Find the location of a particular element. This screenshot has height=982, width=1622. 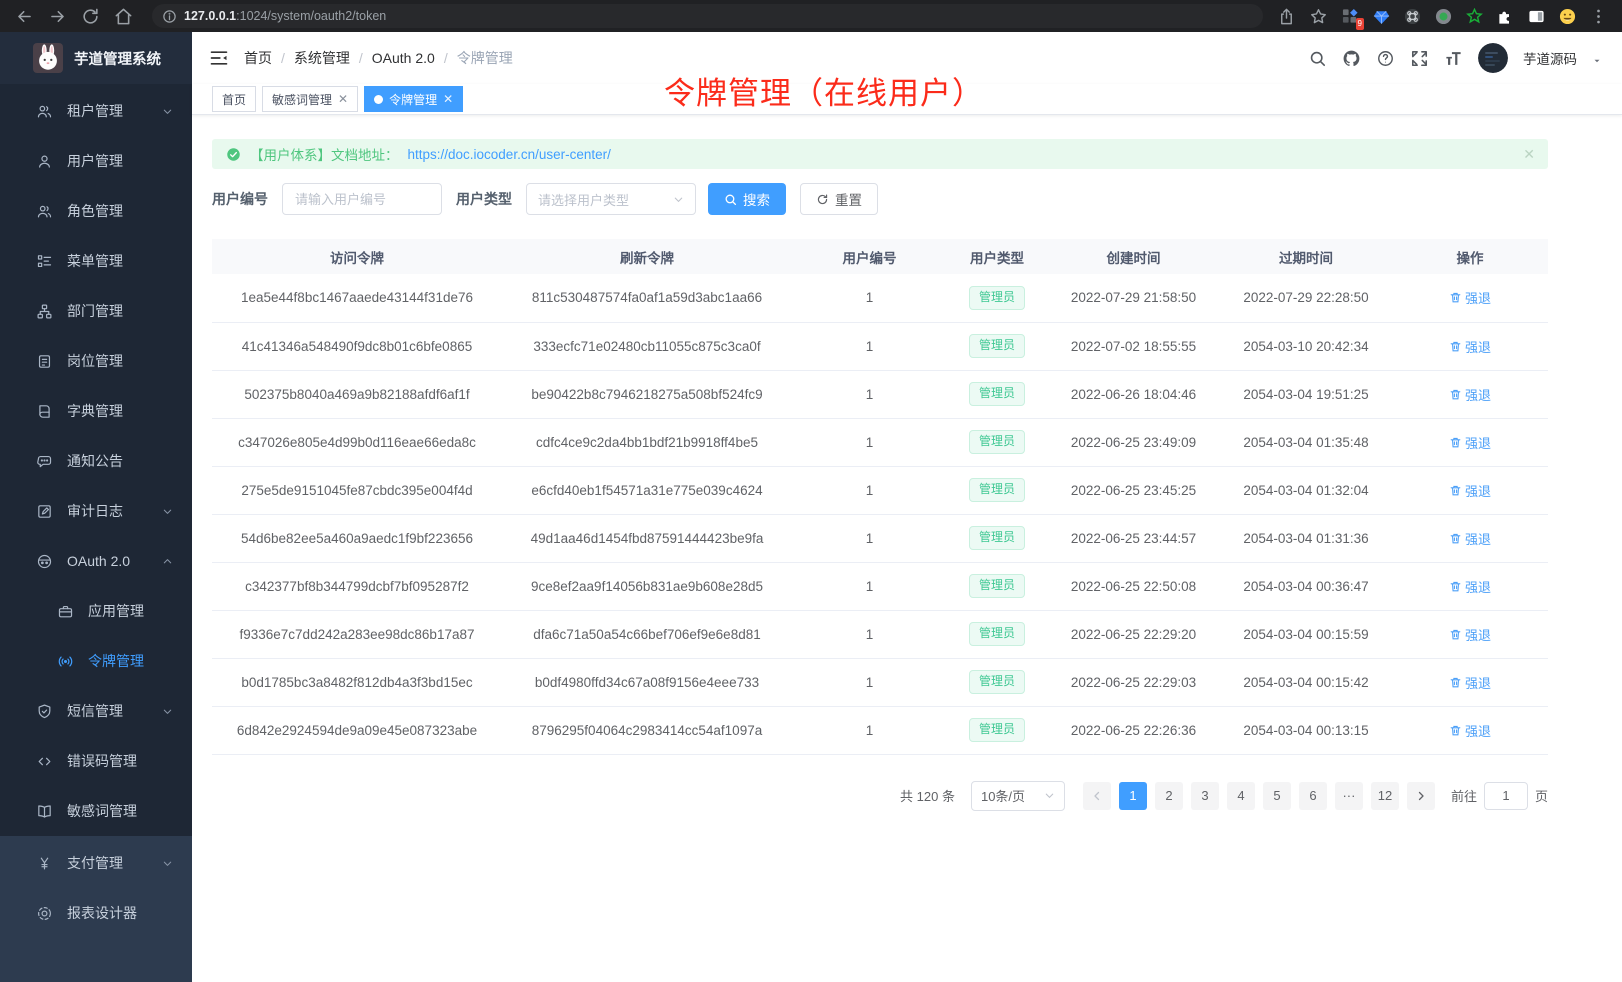

prev-page-button is located at coordinates (1096, 795).